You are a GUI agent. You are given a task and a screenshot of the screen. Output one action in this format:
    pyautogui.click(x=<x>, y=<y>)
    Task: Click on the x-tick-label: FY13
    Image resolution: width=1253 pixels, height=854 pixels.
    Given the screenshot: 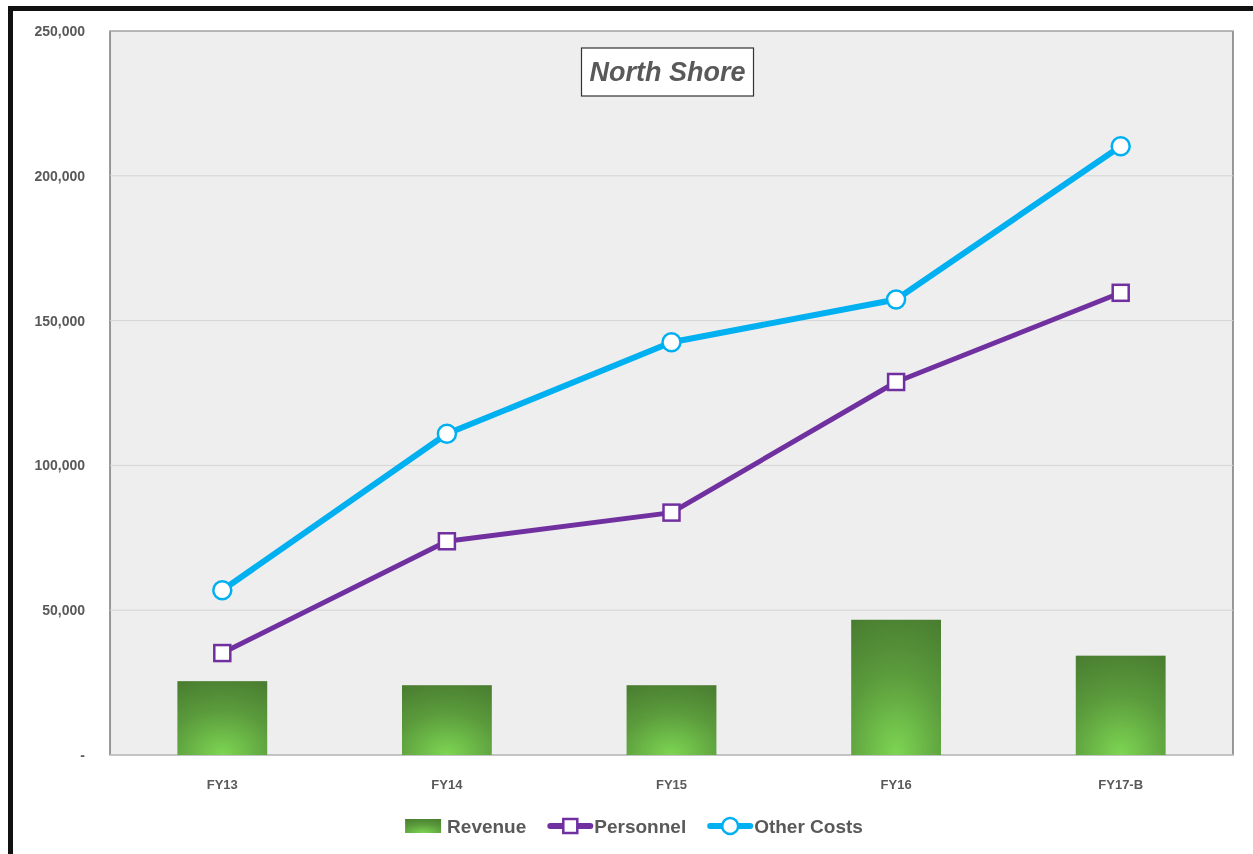 What is the action you would take?
    pyautogui.click(x=222, y=784)
    